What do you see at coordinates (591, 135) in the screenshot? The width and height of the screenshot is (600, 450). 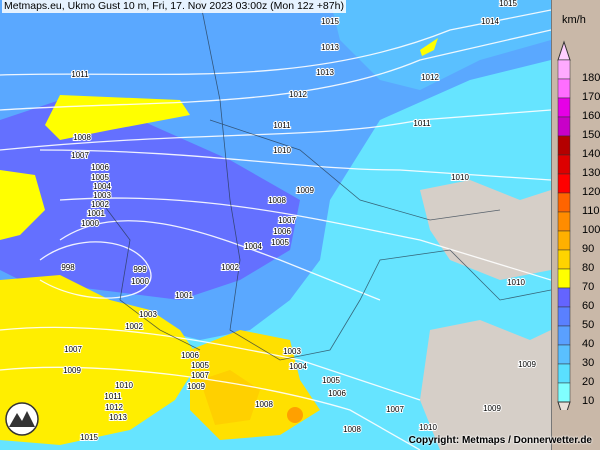 I see `colorbar-tick-label: 150` at bounding box center [591, 135].